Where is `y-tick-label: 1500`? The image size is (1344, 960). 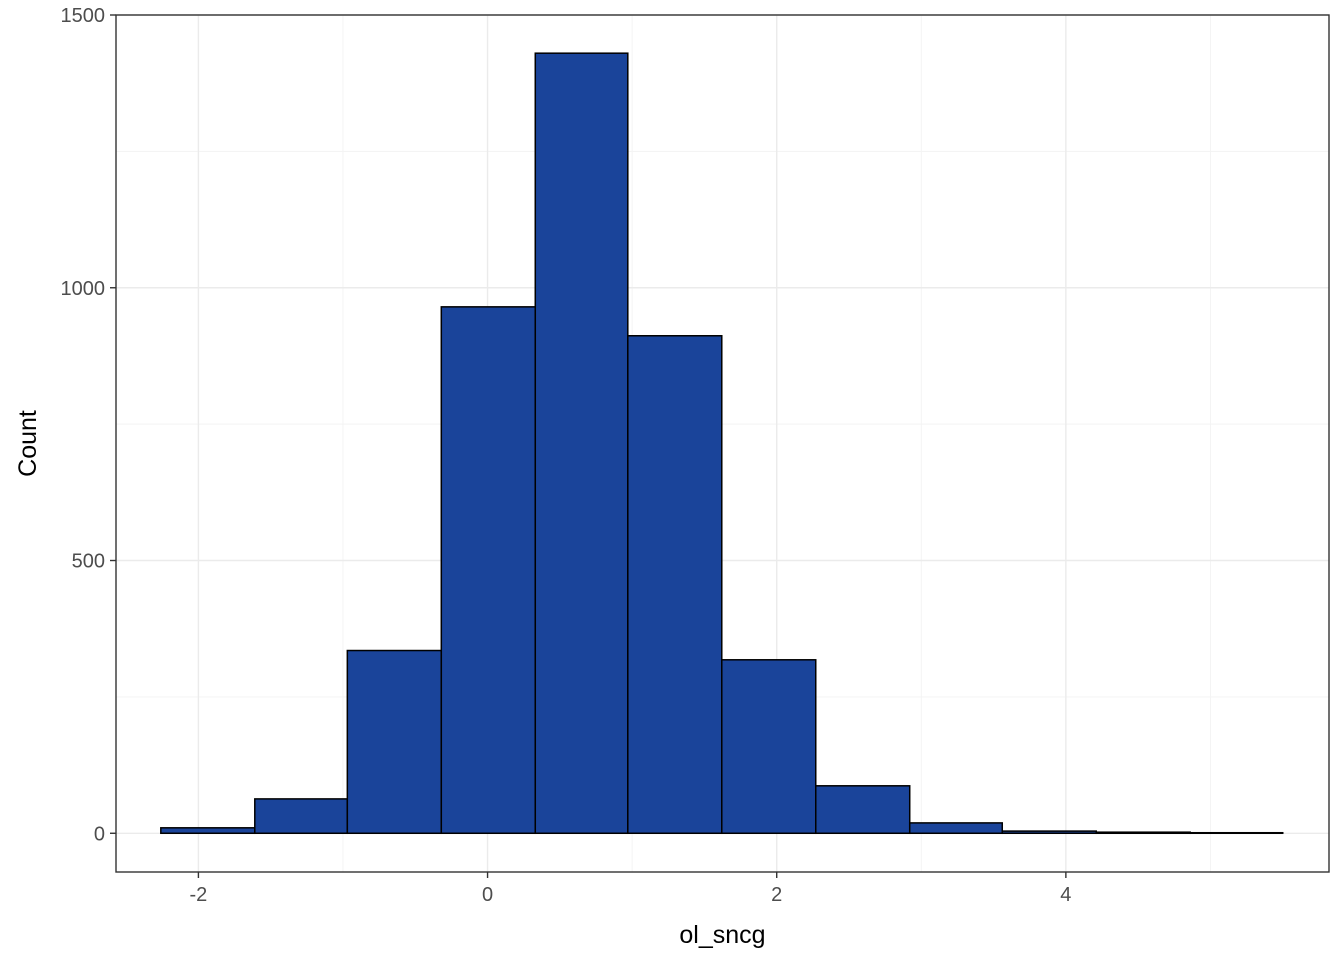 y-tick-label: 1500 is located at coordinates (83, 16).